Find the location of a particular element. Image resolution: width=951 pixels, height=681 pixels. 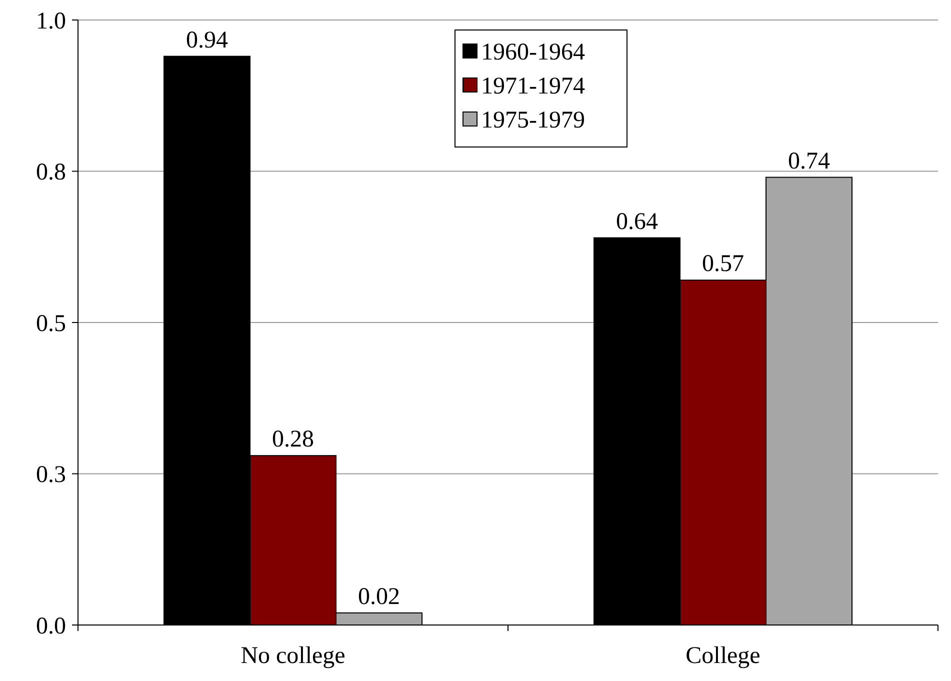

y-tick-label: 1.0 is located at coordinates (51, 21).